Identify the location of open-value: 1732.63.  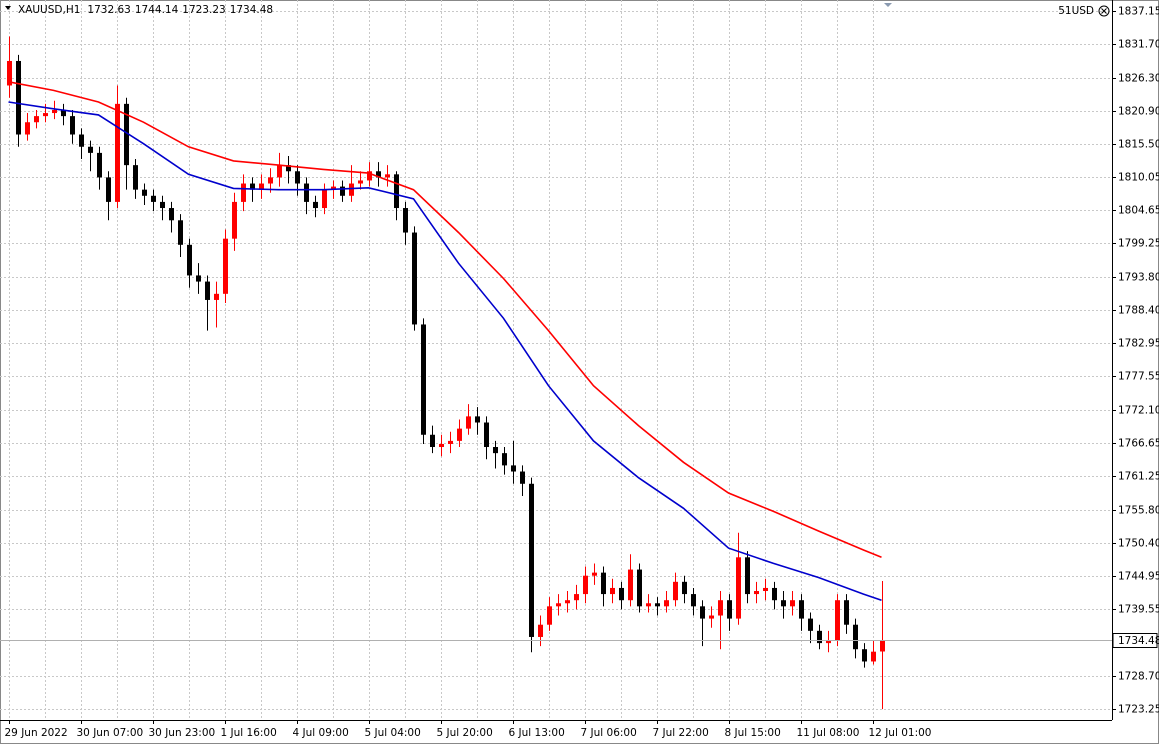
(108, 10).